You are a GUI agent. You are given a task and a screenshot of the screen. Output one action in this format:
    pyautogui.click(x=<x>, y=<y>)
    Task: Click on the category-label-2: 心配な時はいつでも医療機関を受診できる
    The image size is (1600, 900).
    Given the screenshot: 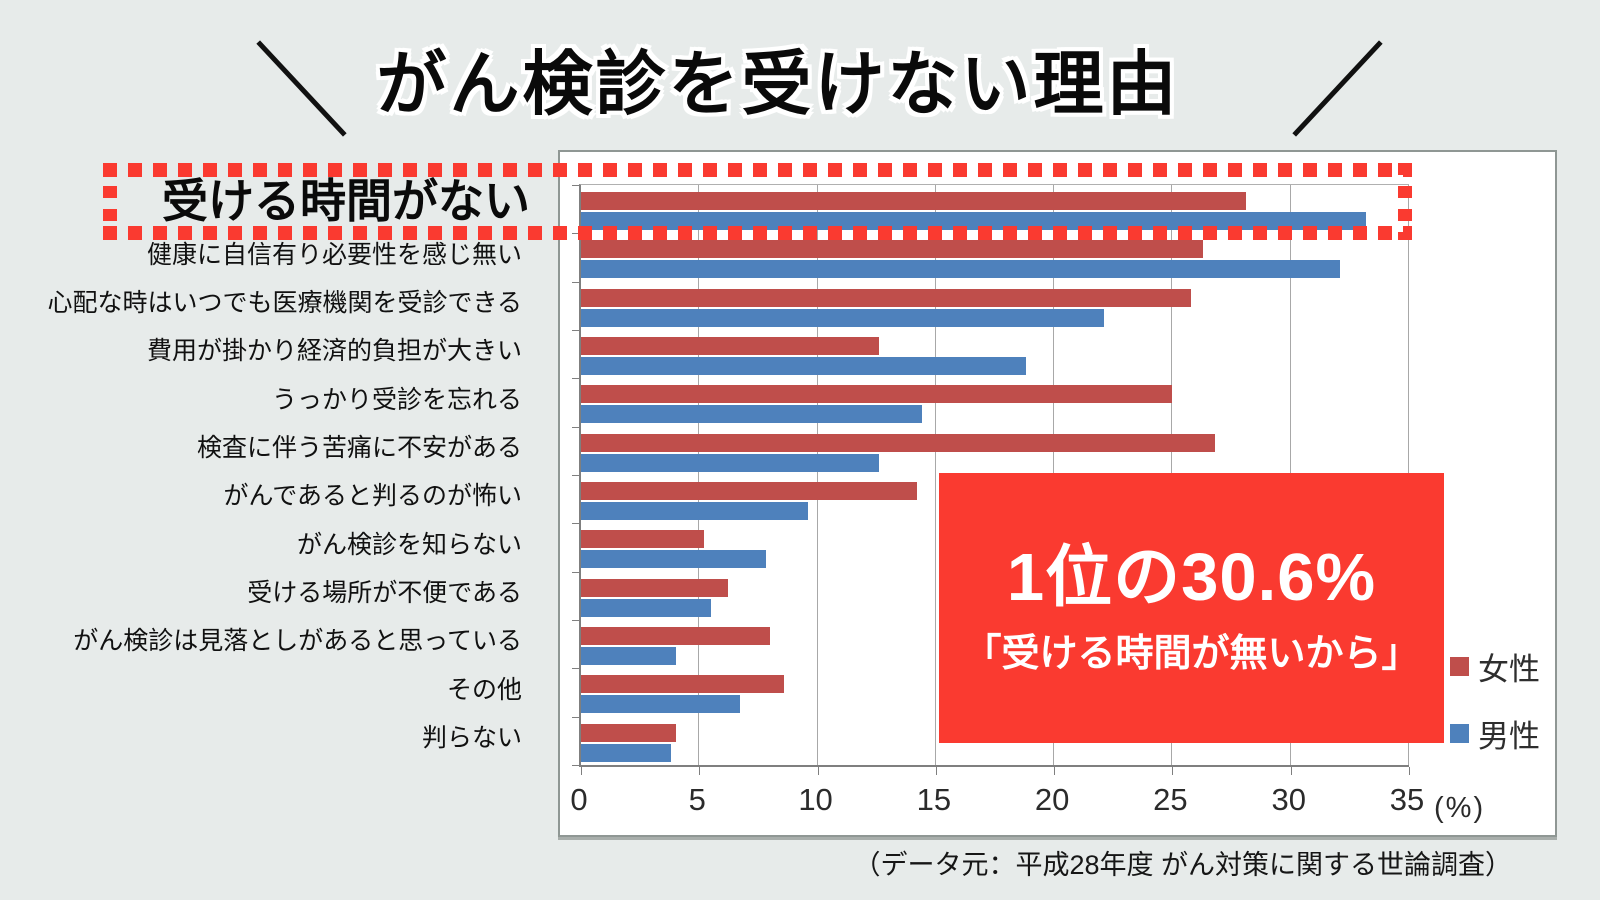 What is the action you would take?
    pyautogui.click(x=284, y=303)
    